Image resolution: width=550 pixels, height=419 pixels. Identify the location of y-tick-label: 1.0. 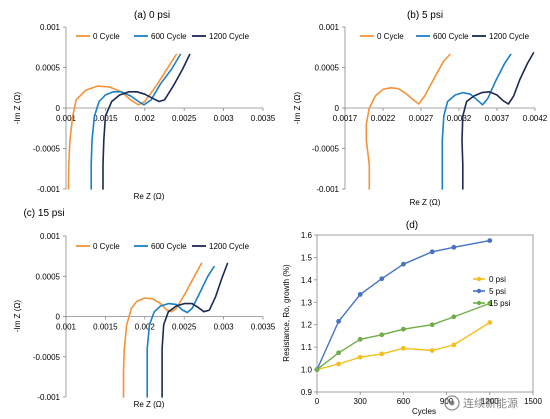
(307, 370).